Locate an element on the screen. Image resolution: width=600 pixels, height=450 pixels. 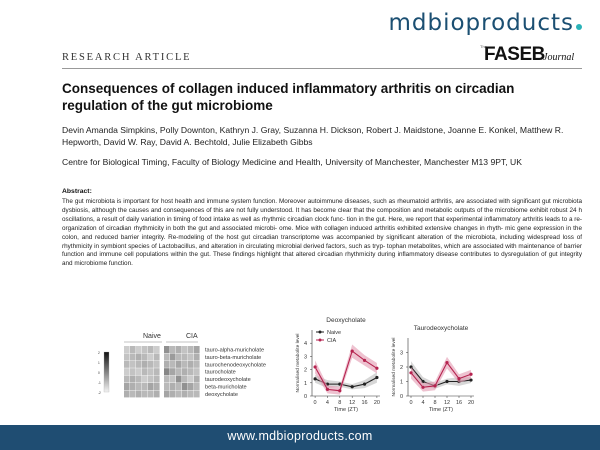
heatmap-row-label: deoxycholate is located at coordinates (221, 395).